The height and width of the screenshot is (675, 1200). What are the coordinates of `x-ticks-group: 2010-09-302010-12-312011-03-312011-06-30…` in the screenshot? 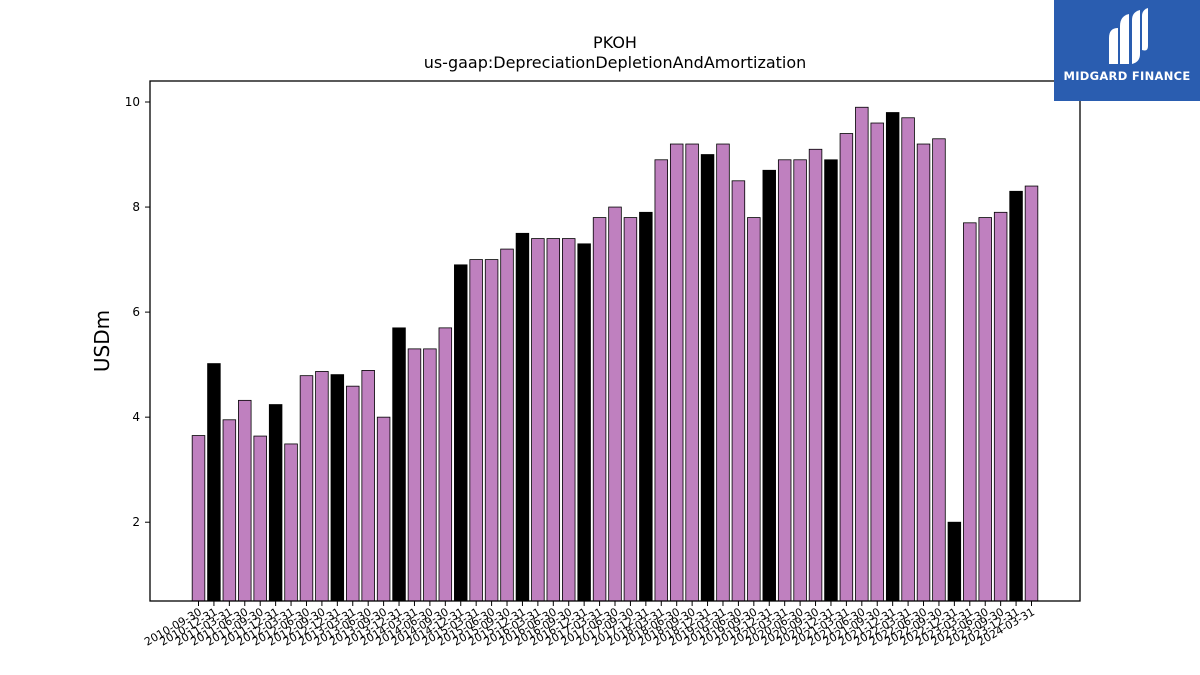 It's located at (589, 625).